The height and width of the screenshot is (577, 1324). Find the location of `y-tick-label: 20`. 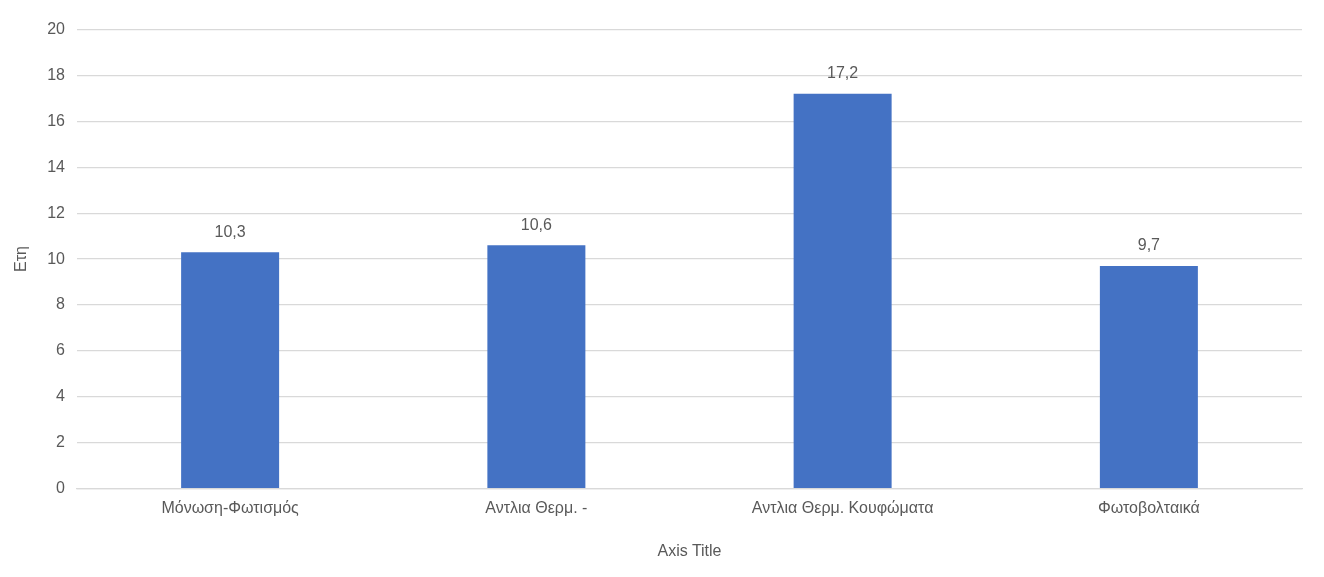

y-tick-label: 20 is located at coordinates (56, 29).